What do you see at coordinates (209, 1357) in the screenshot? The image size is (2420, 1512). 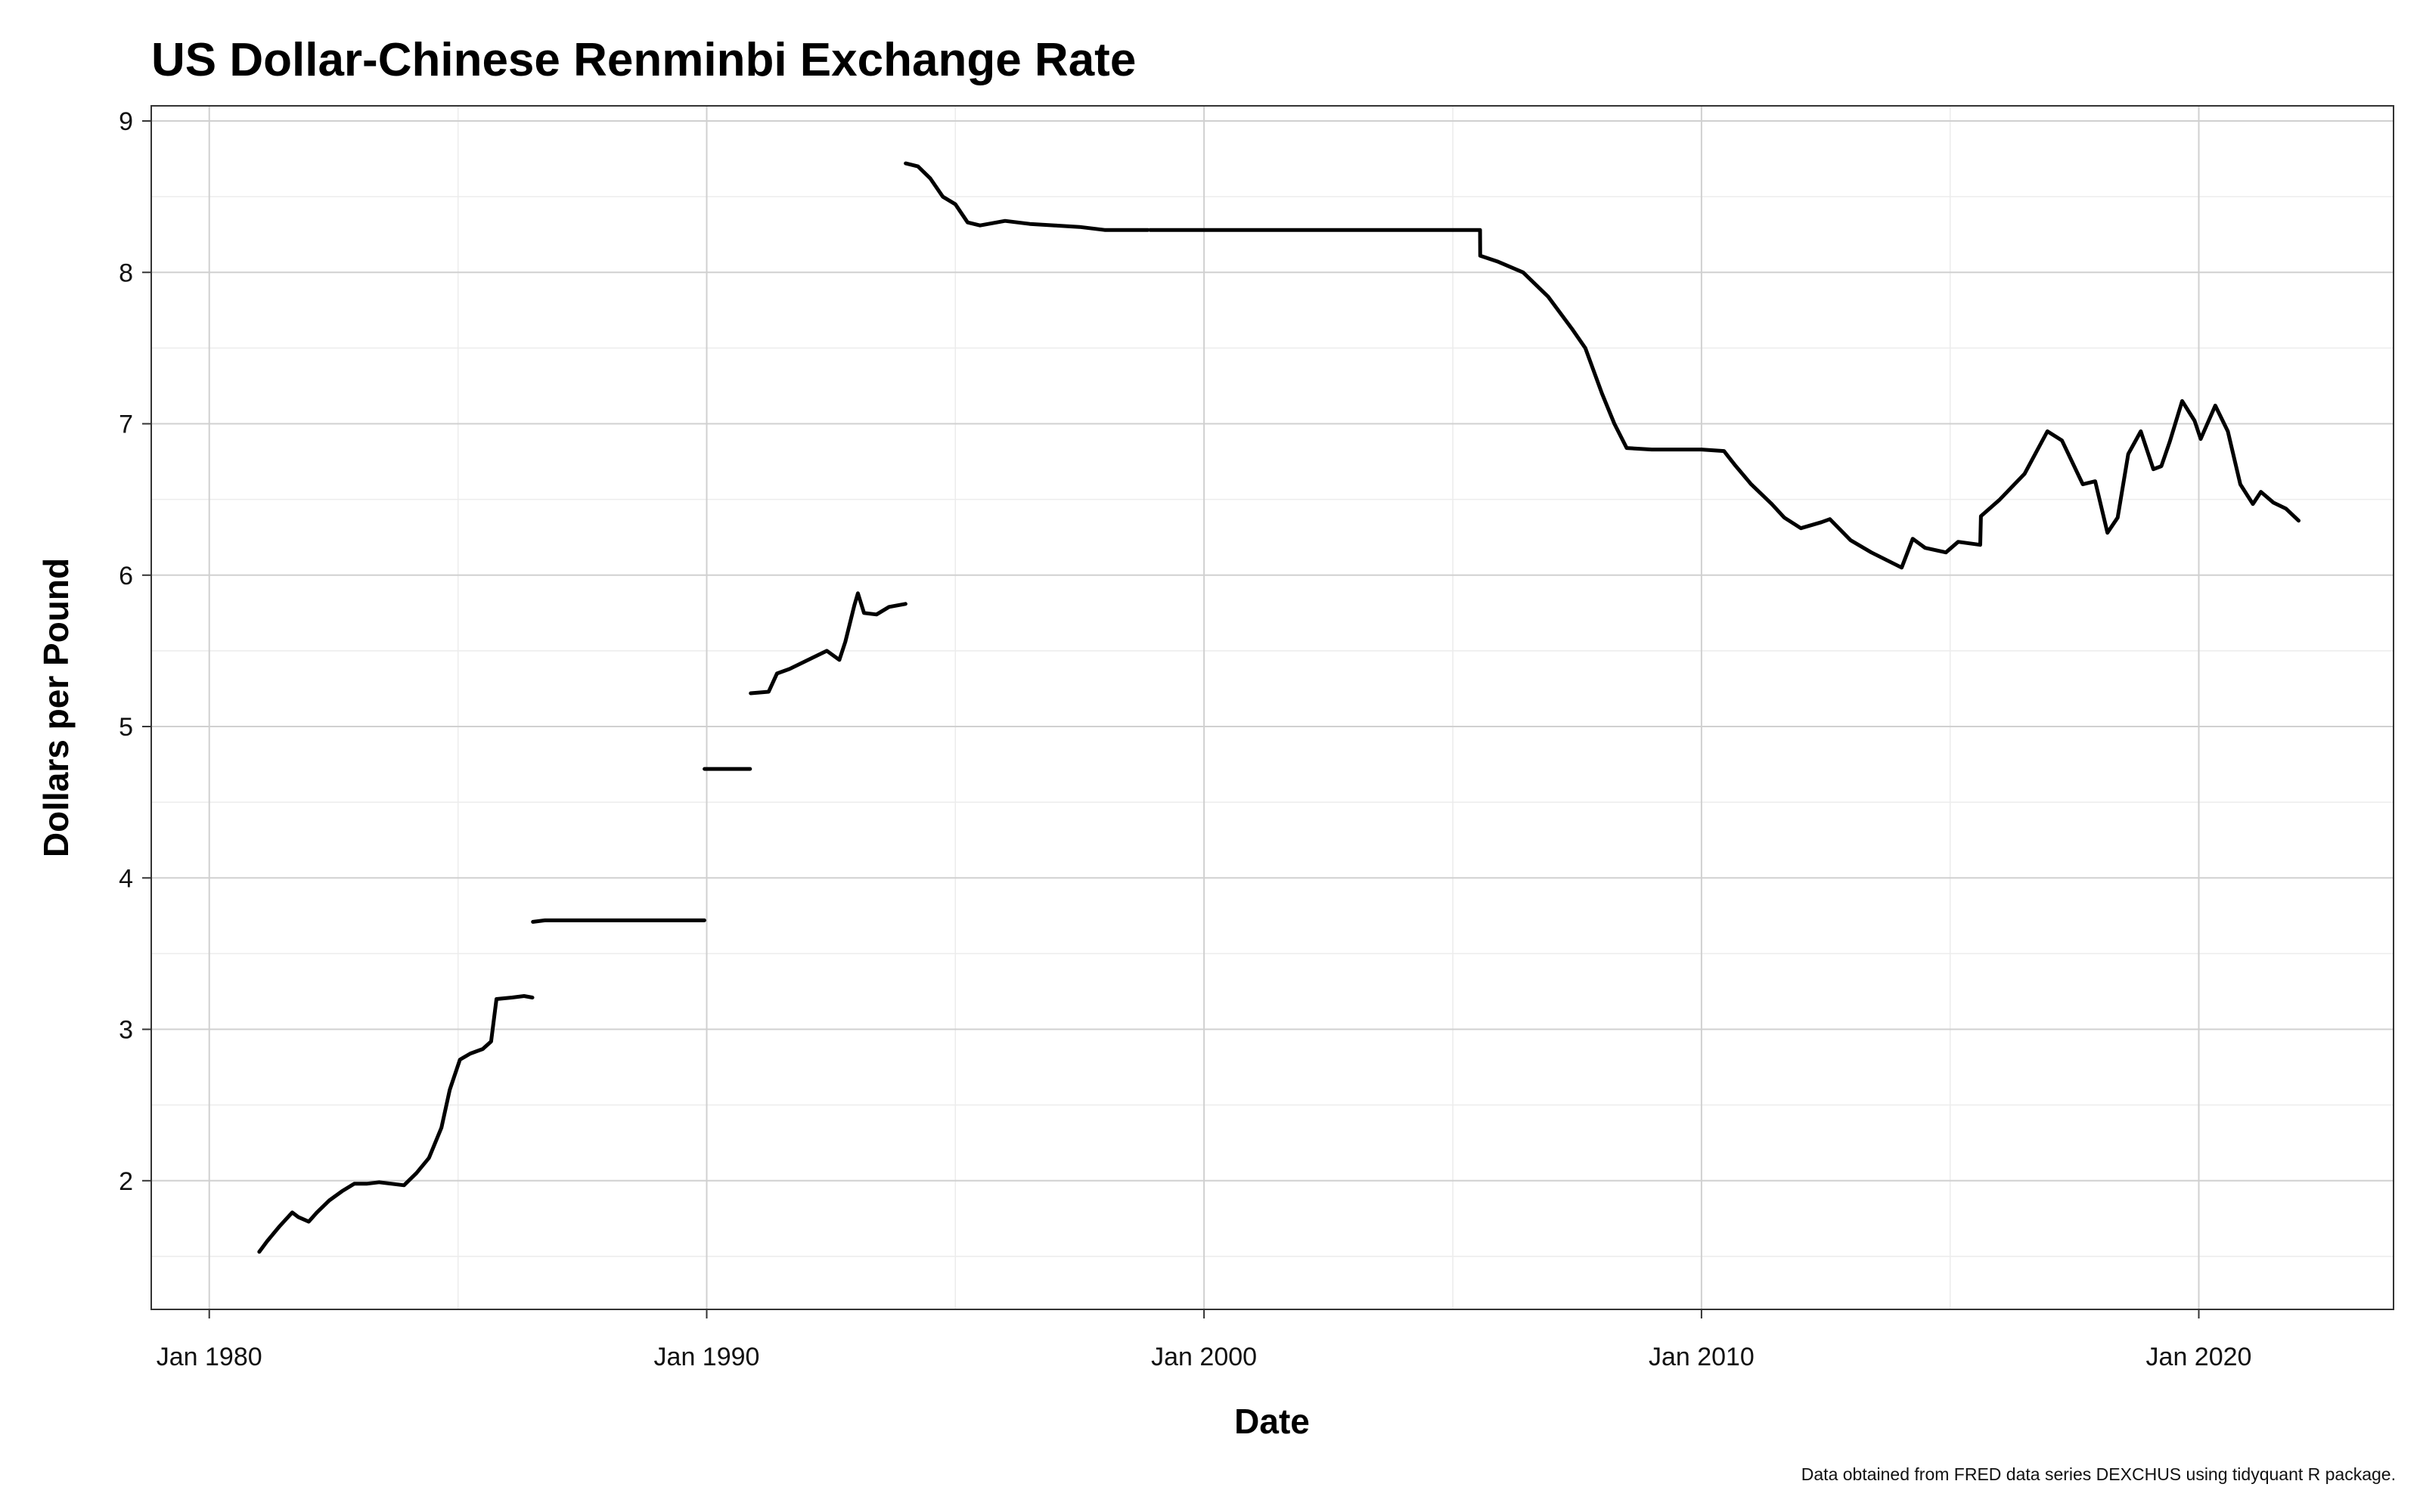 I see `x-tick-label: Jan 1980` at bounding box center [209, 1357].